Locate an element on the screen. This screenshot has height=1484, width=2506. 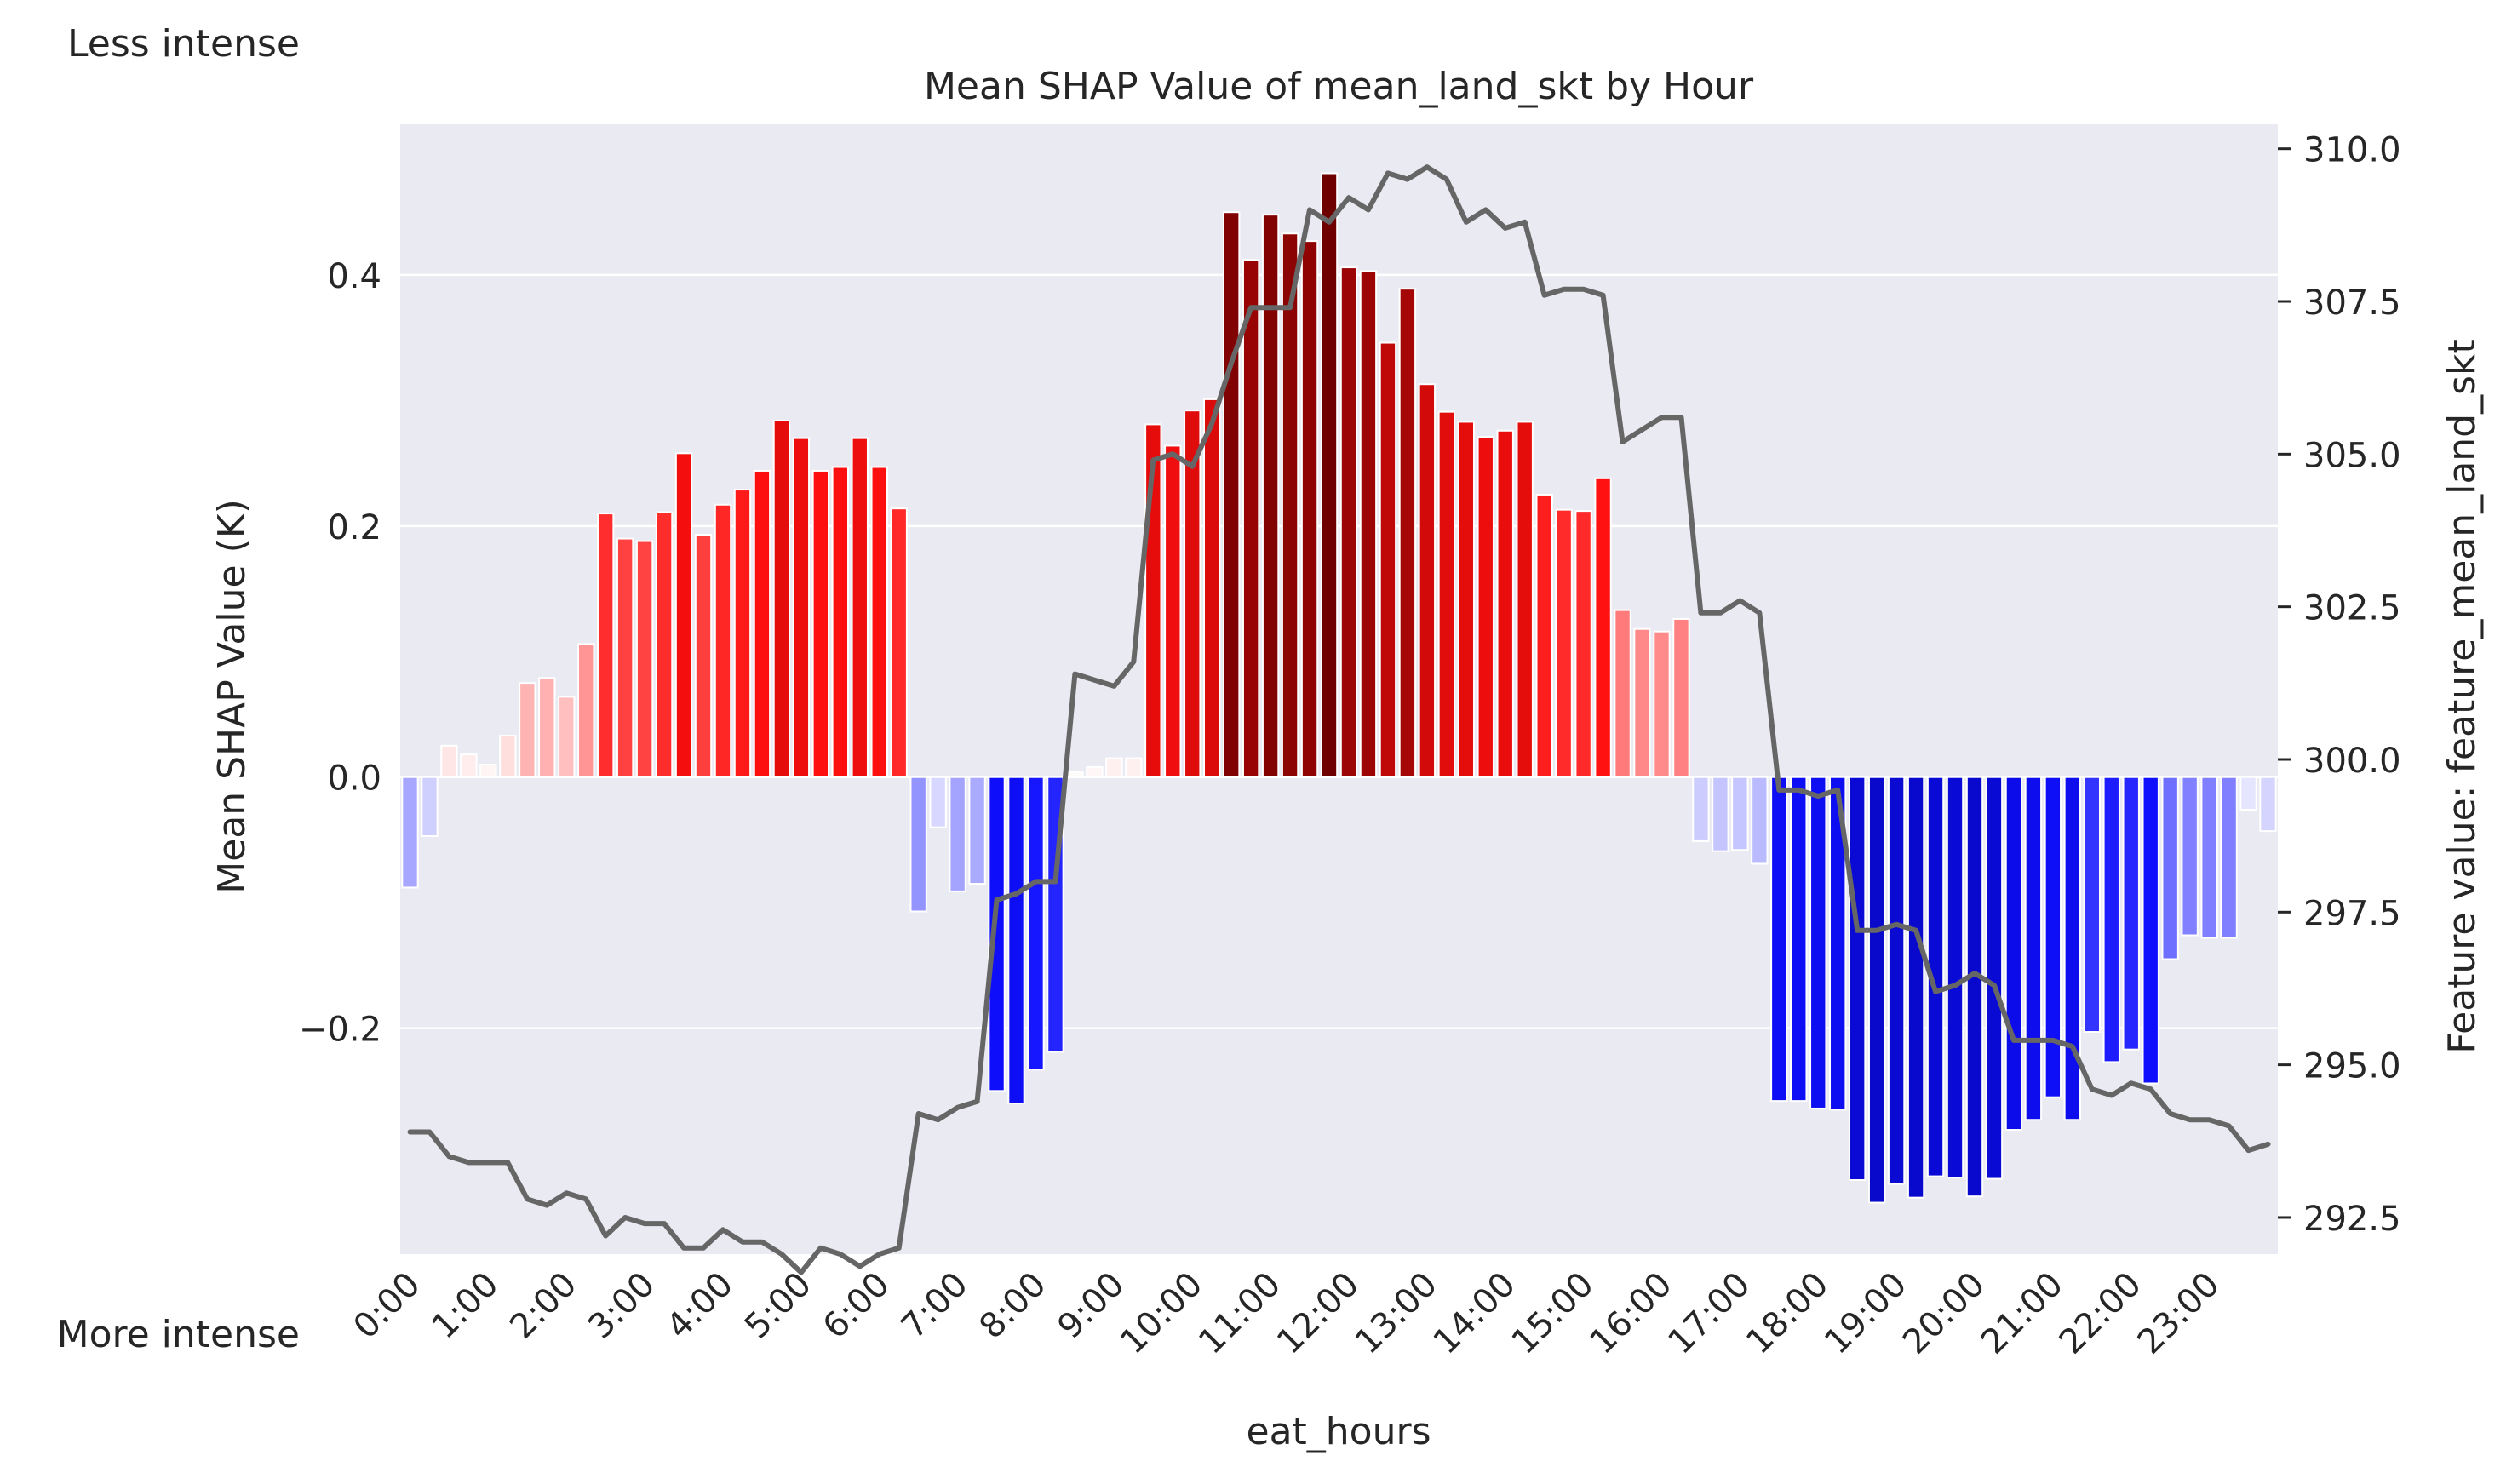
x-tick-label: 18:00 is located at coordinates (1787, 1314).